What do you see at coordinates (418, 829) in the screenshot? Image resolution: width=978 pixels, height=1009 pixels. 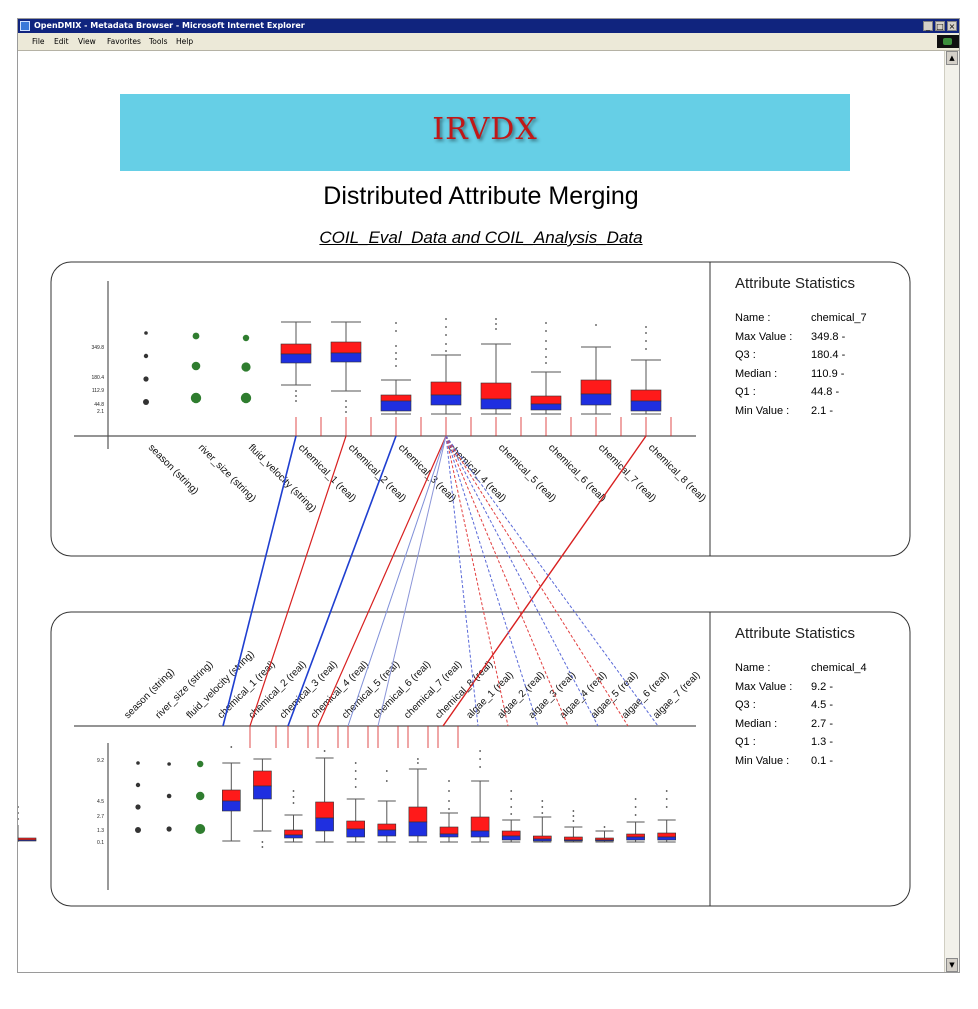 I see `bottom-box-7-box-lower` at bounding box center [418, 829].